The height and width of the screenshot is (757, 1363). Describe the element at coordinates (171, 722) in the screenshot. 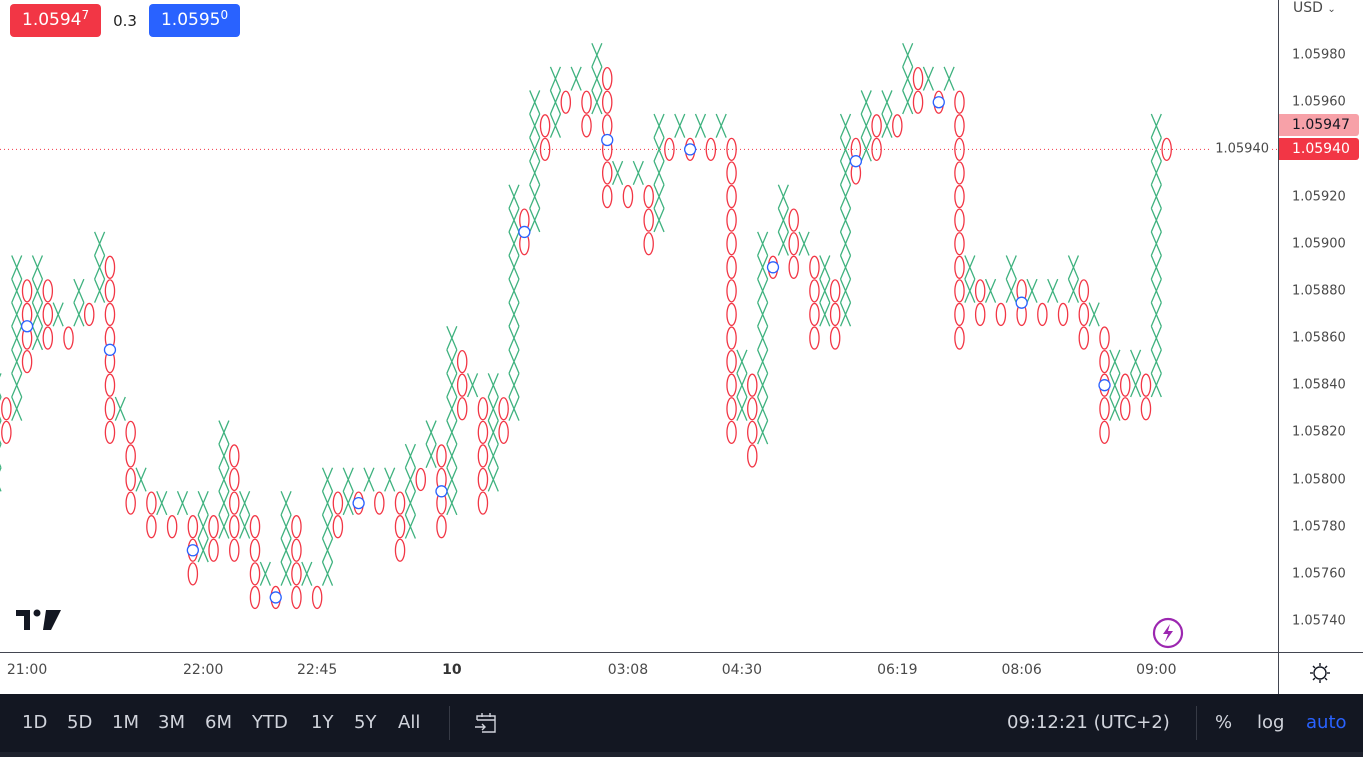

I see `range-button-3m: 3M` at that location.